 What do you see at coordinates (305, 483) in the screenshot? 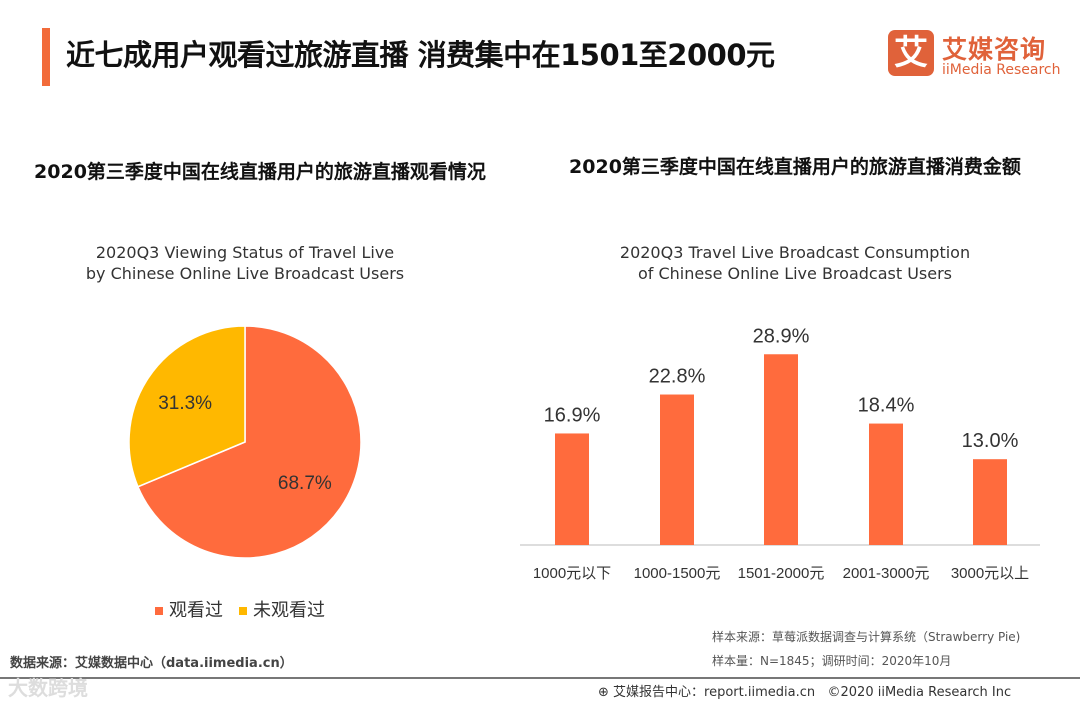
I see `pie-data-label: 68.7%` at bounding box center [305, 483].